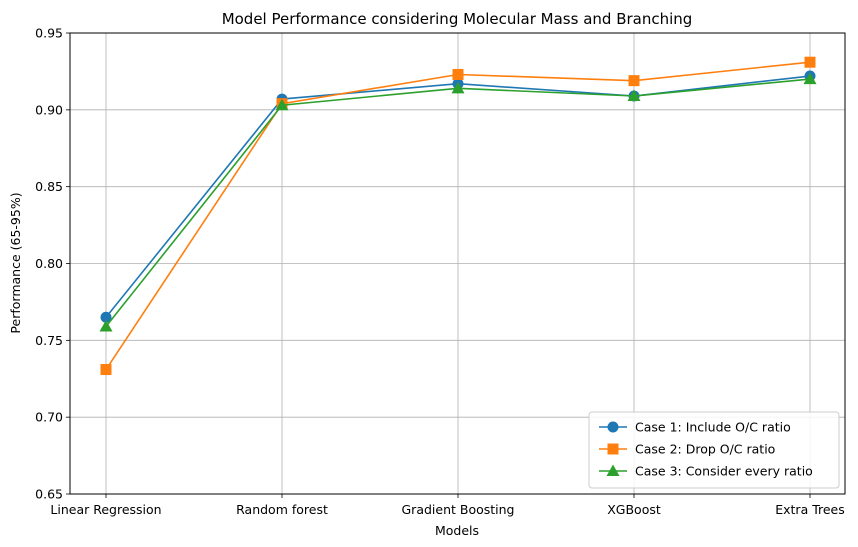 Image resolution: width=858 pixels, height=547 pixels. I want to click on y-tick-label: 0.90, so click(49, 109).